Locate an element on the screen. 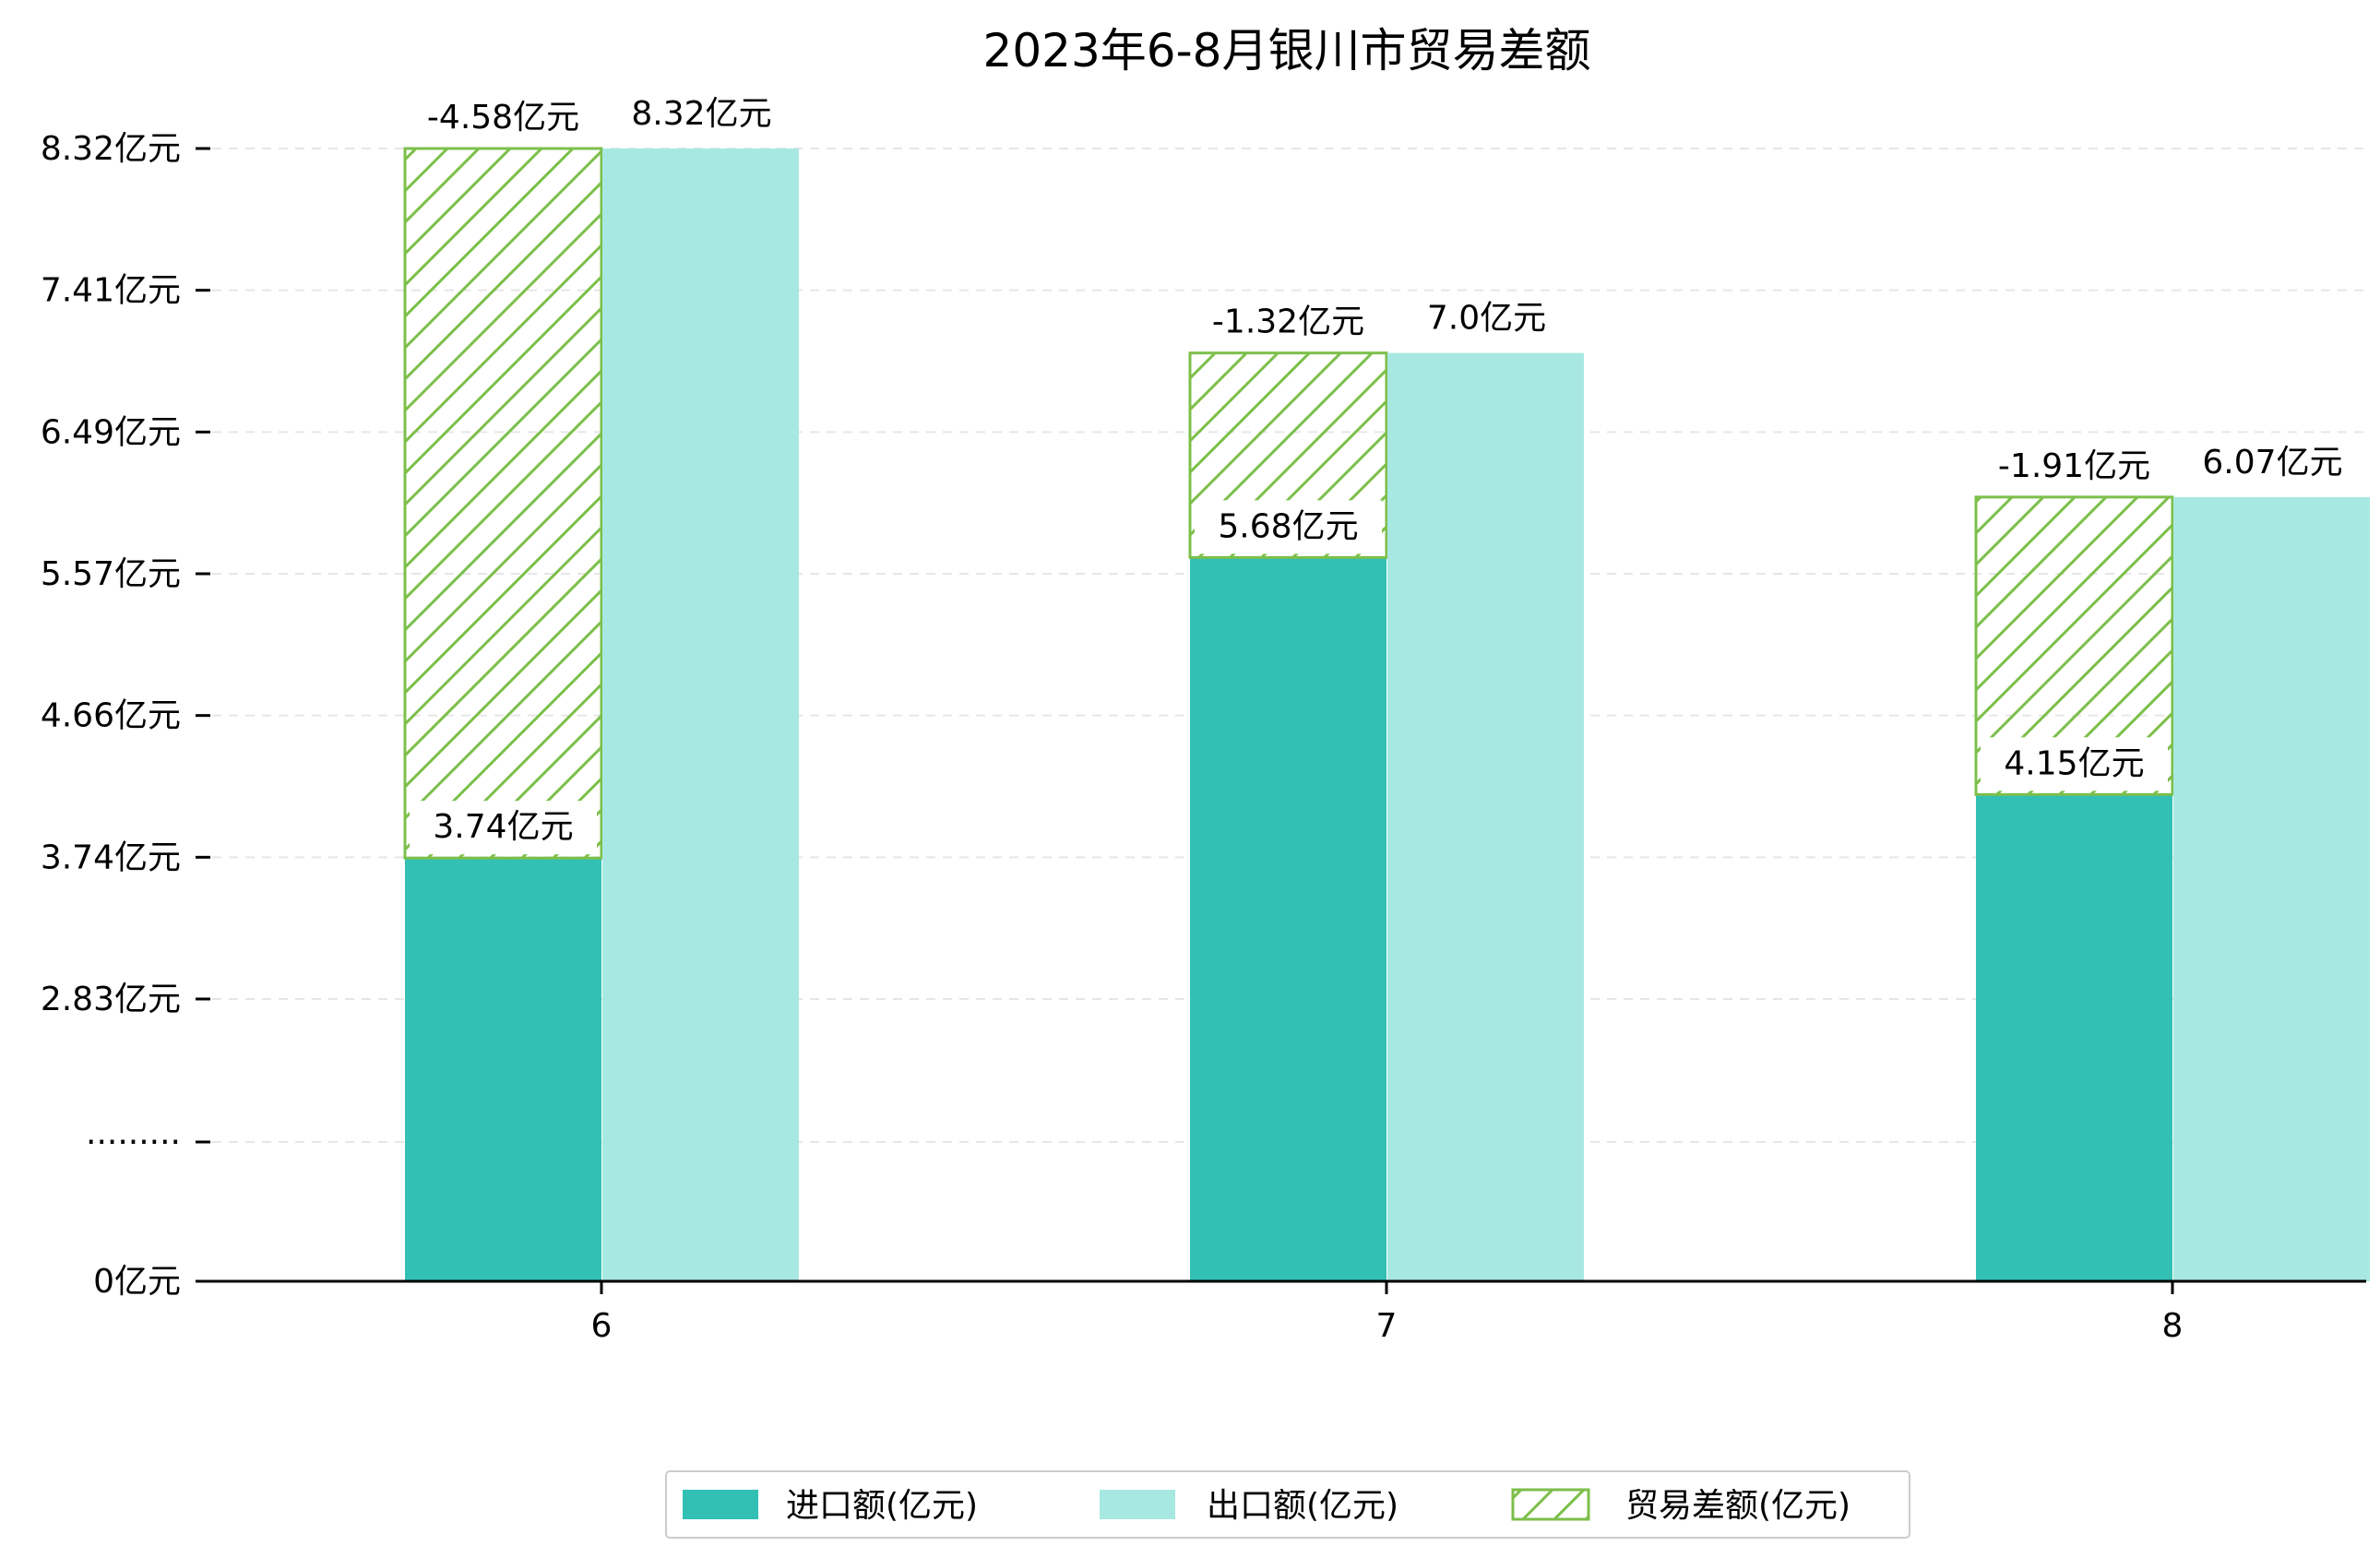 This screenshot has width=2380, height=1558. label-import: 5.68亿元 is located at coordinates (1288, 526).